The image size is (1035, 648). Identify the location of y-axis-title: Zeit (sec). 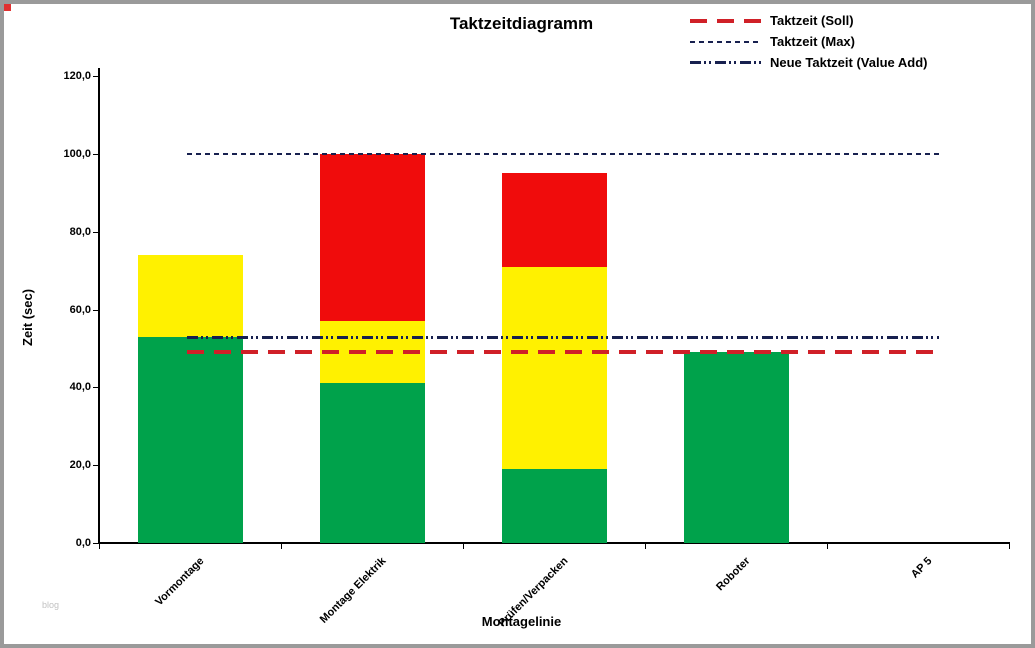
(27, 317).